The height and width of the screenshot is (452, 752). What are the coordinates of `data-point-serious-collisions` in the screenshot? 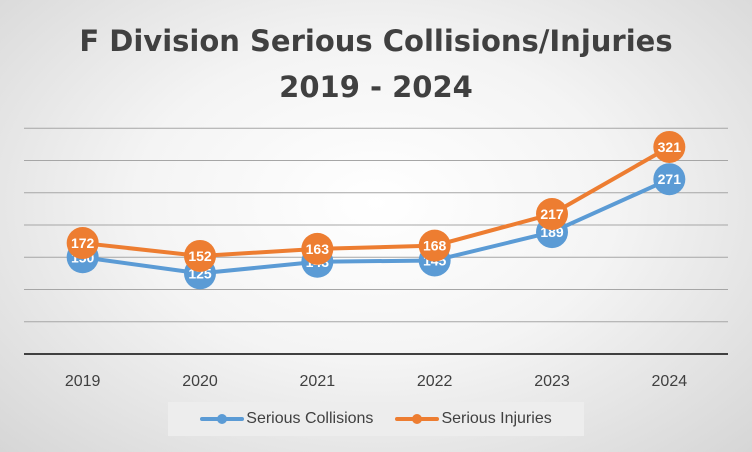 It's located at (669, 179).